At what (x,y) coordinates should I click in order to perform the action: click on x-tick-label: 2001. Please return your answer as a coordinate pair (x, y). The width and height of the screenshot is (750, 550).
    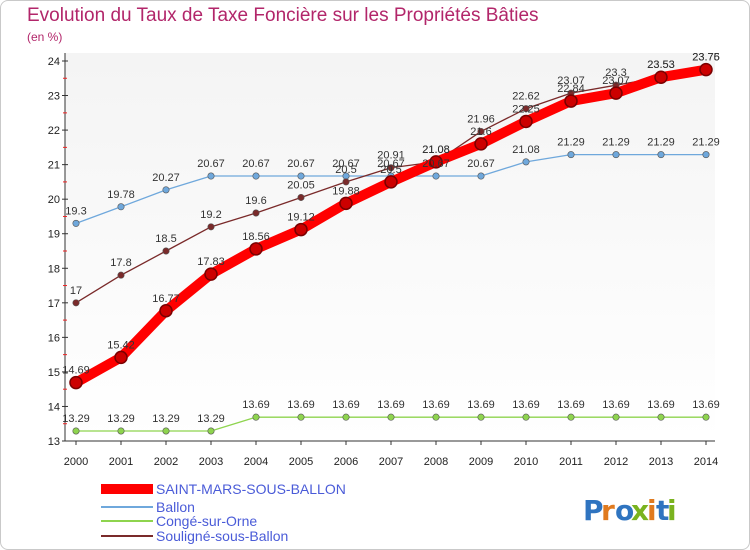
    Looking at the image, I should click on (121, 462).